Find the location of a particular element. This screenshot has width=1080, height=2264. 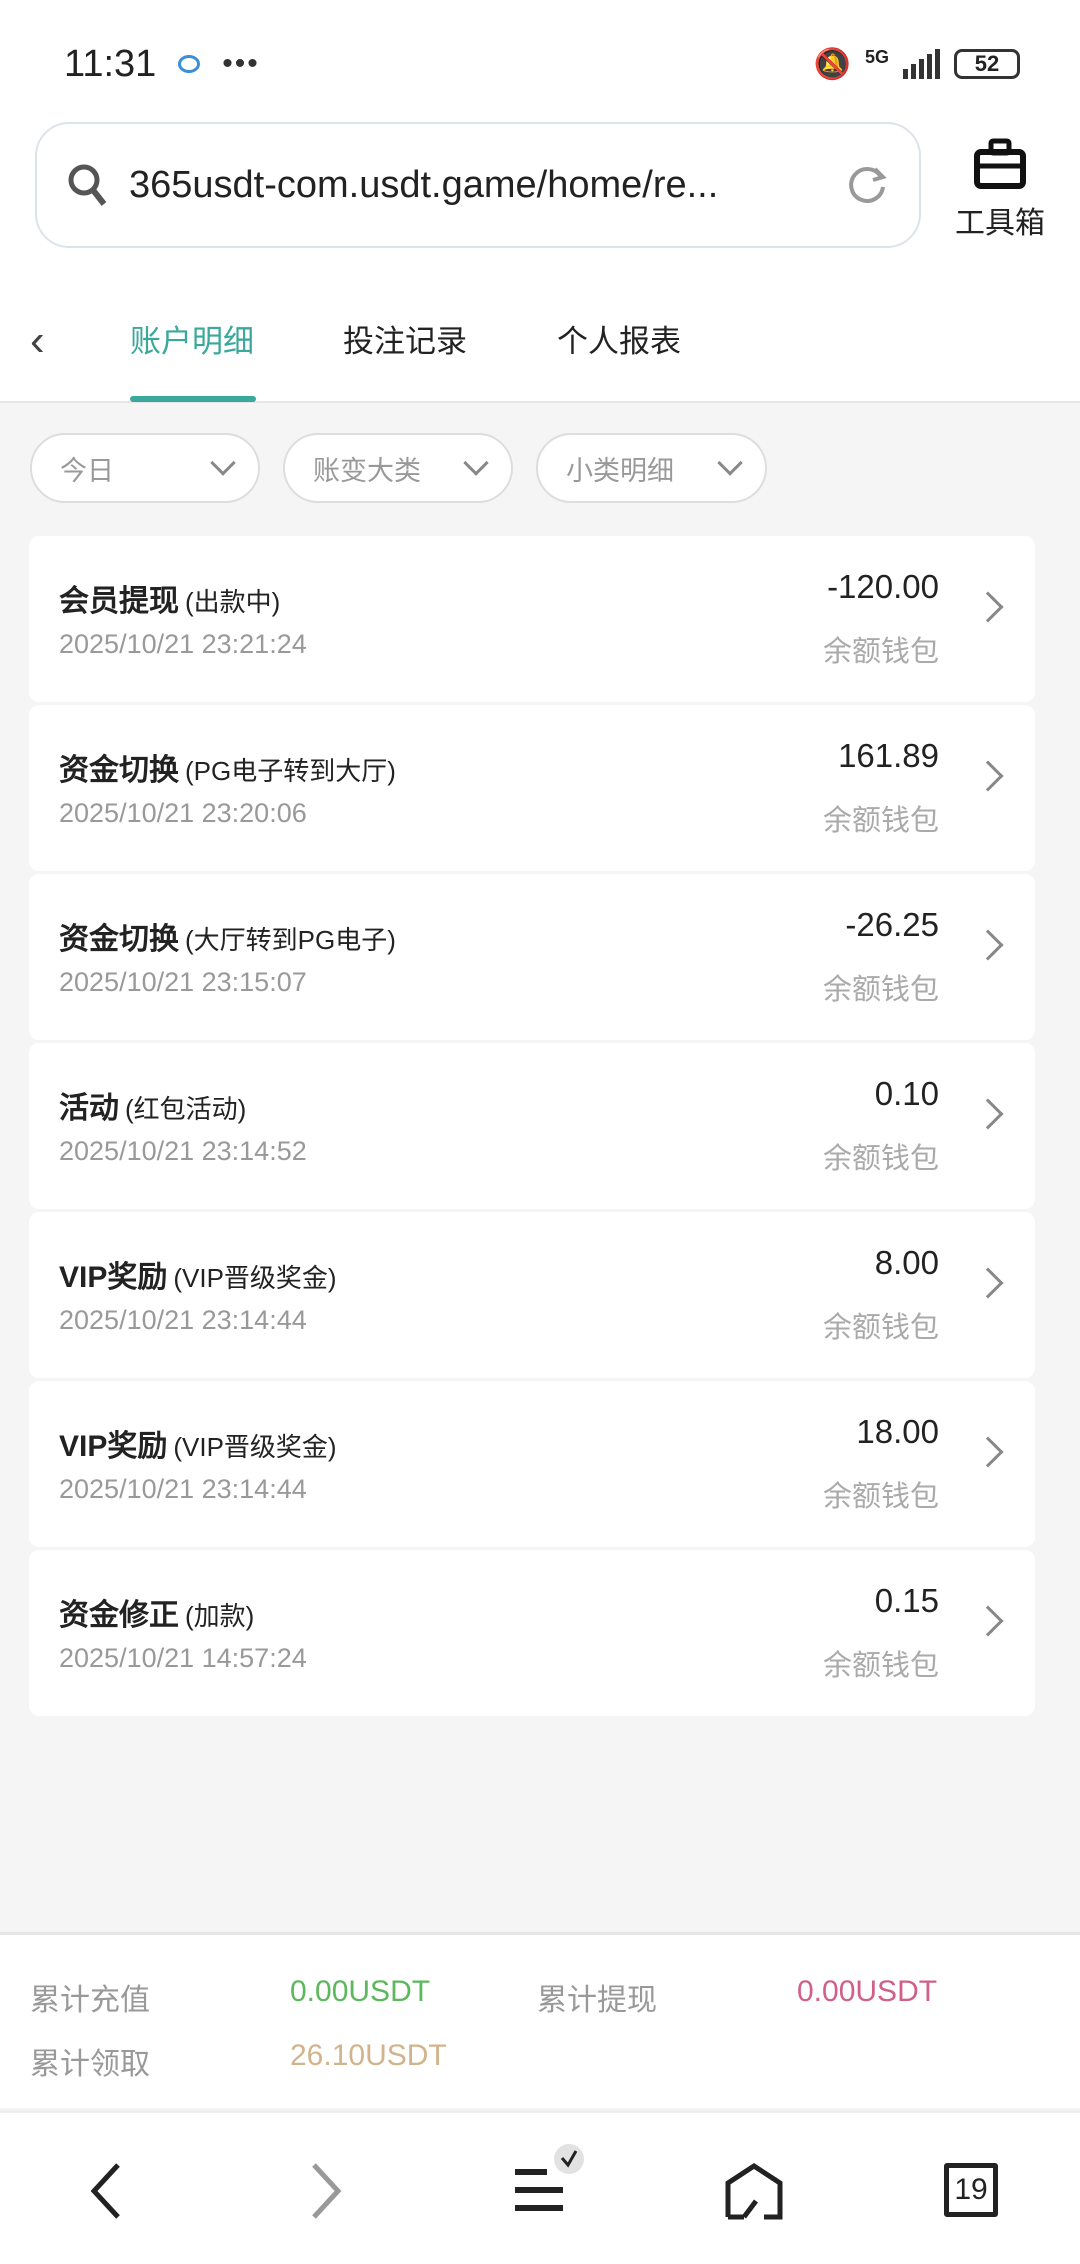

record-type: 活动 is located at coordinates (89, 1108).